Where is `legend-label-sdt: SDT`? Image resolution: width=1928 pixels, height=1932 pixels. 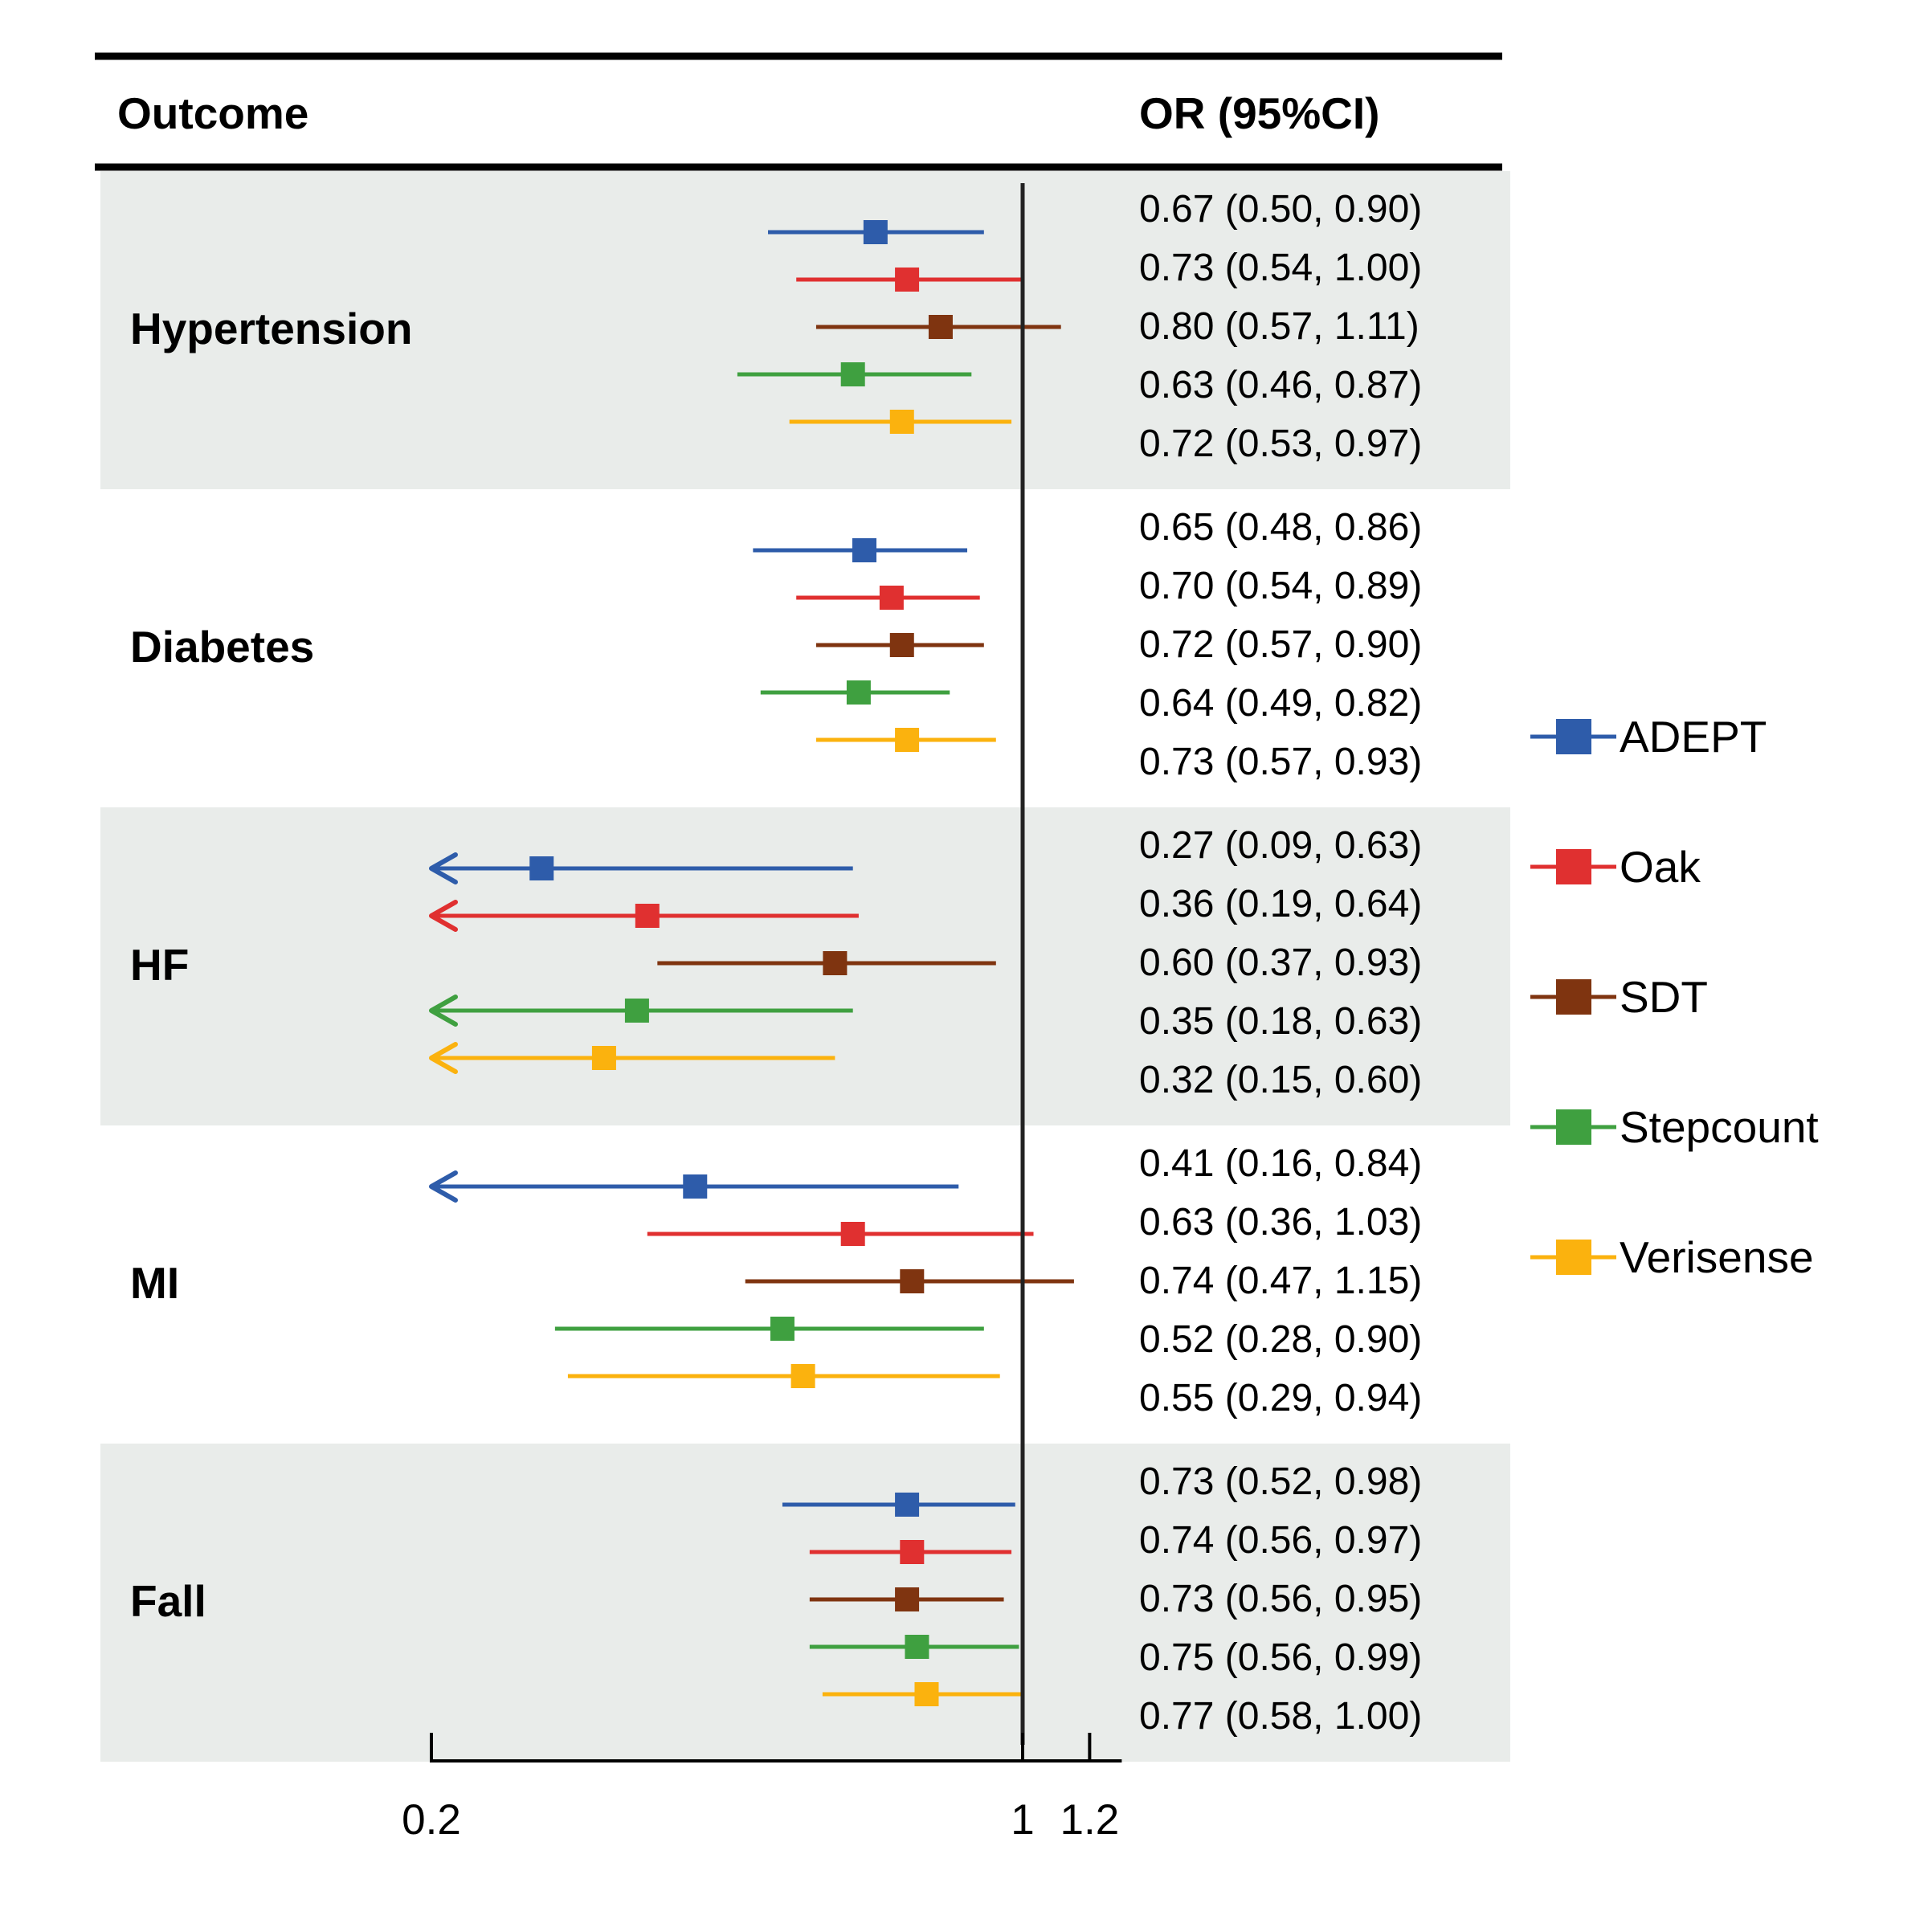
legend-label-sdt: SDT is located at coordinates (1664, 997).